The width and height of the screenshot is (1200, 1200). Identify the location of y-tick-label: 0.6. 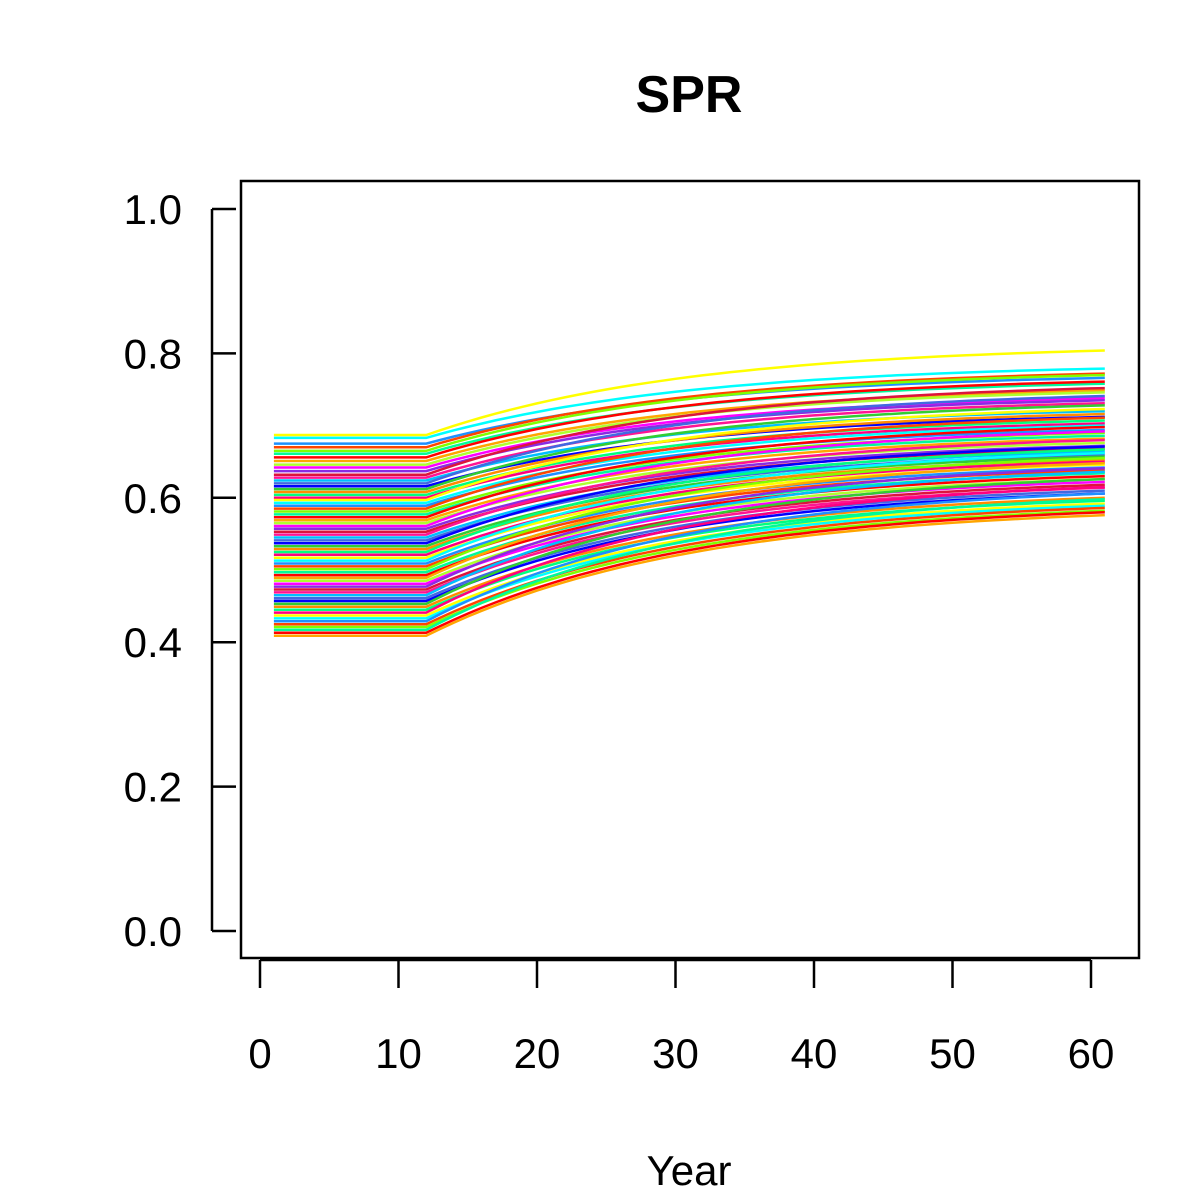
(153, 498).